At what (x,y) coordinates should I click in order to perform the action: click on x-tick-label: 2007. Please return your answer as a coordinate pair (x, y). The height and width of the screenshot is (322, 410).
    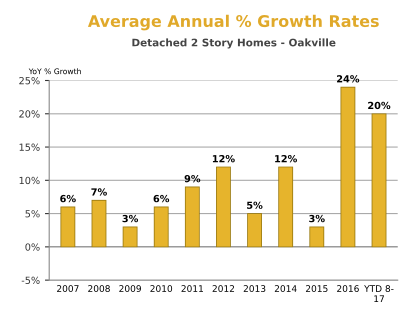
    Looking at the image, I should click on (68, 288).